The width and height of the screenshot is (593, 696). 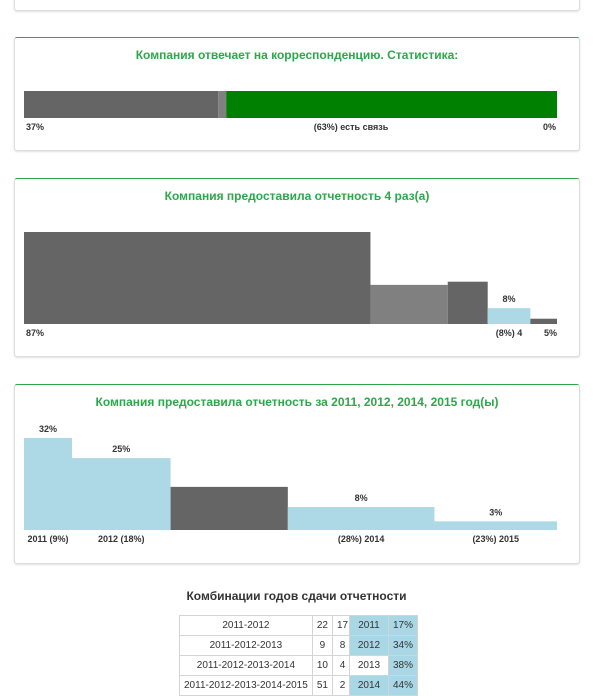 I want to click on reporting-years-top-label-3: 8%, so click(x=361, y=498).